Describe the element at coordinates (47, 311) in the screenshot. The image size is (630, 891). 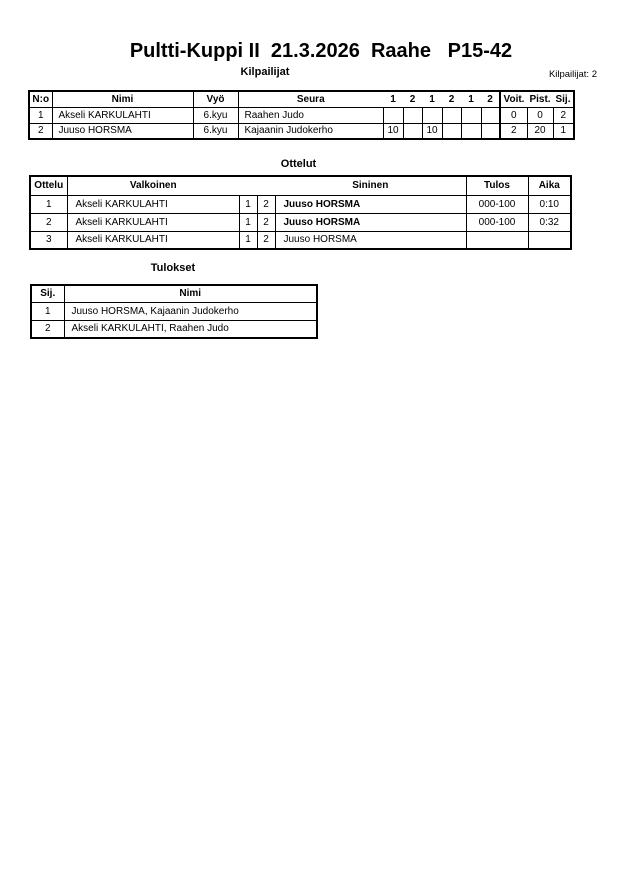
I see `result-place: 1` at that location.